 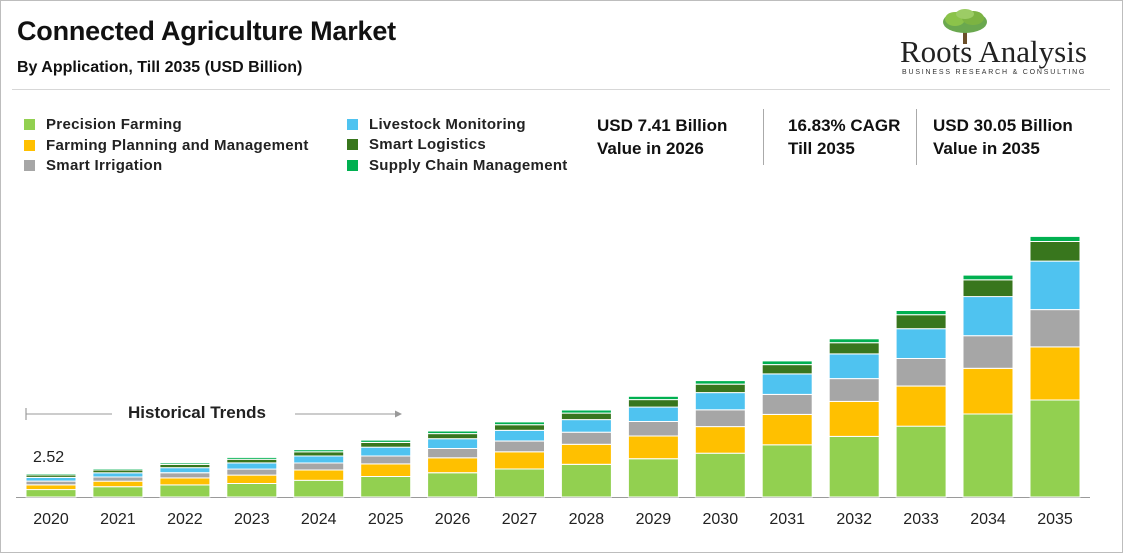 I want to click on header-divider, so click(x=561, y=89).